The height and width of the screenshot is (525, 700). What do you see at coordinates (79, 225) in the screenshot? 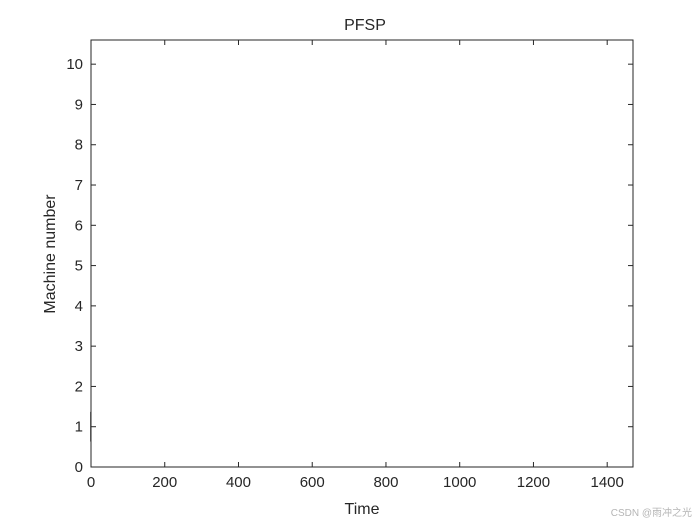
I see `y-tick-label: 6` at bounding box center [79, 225].